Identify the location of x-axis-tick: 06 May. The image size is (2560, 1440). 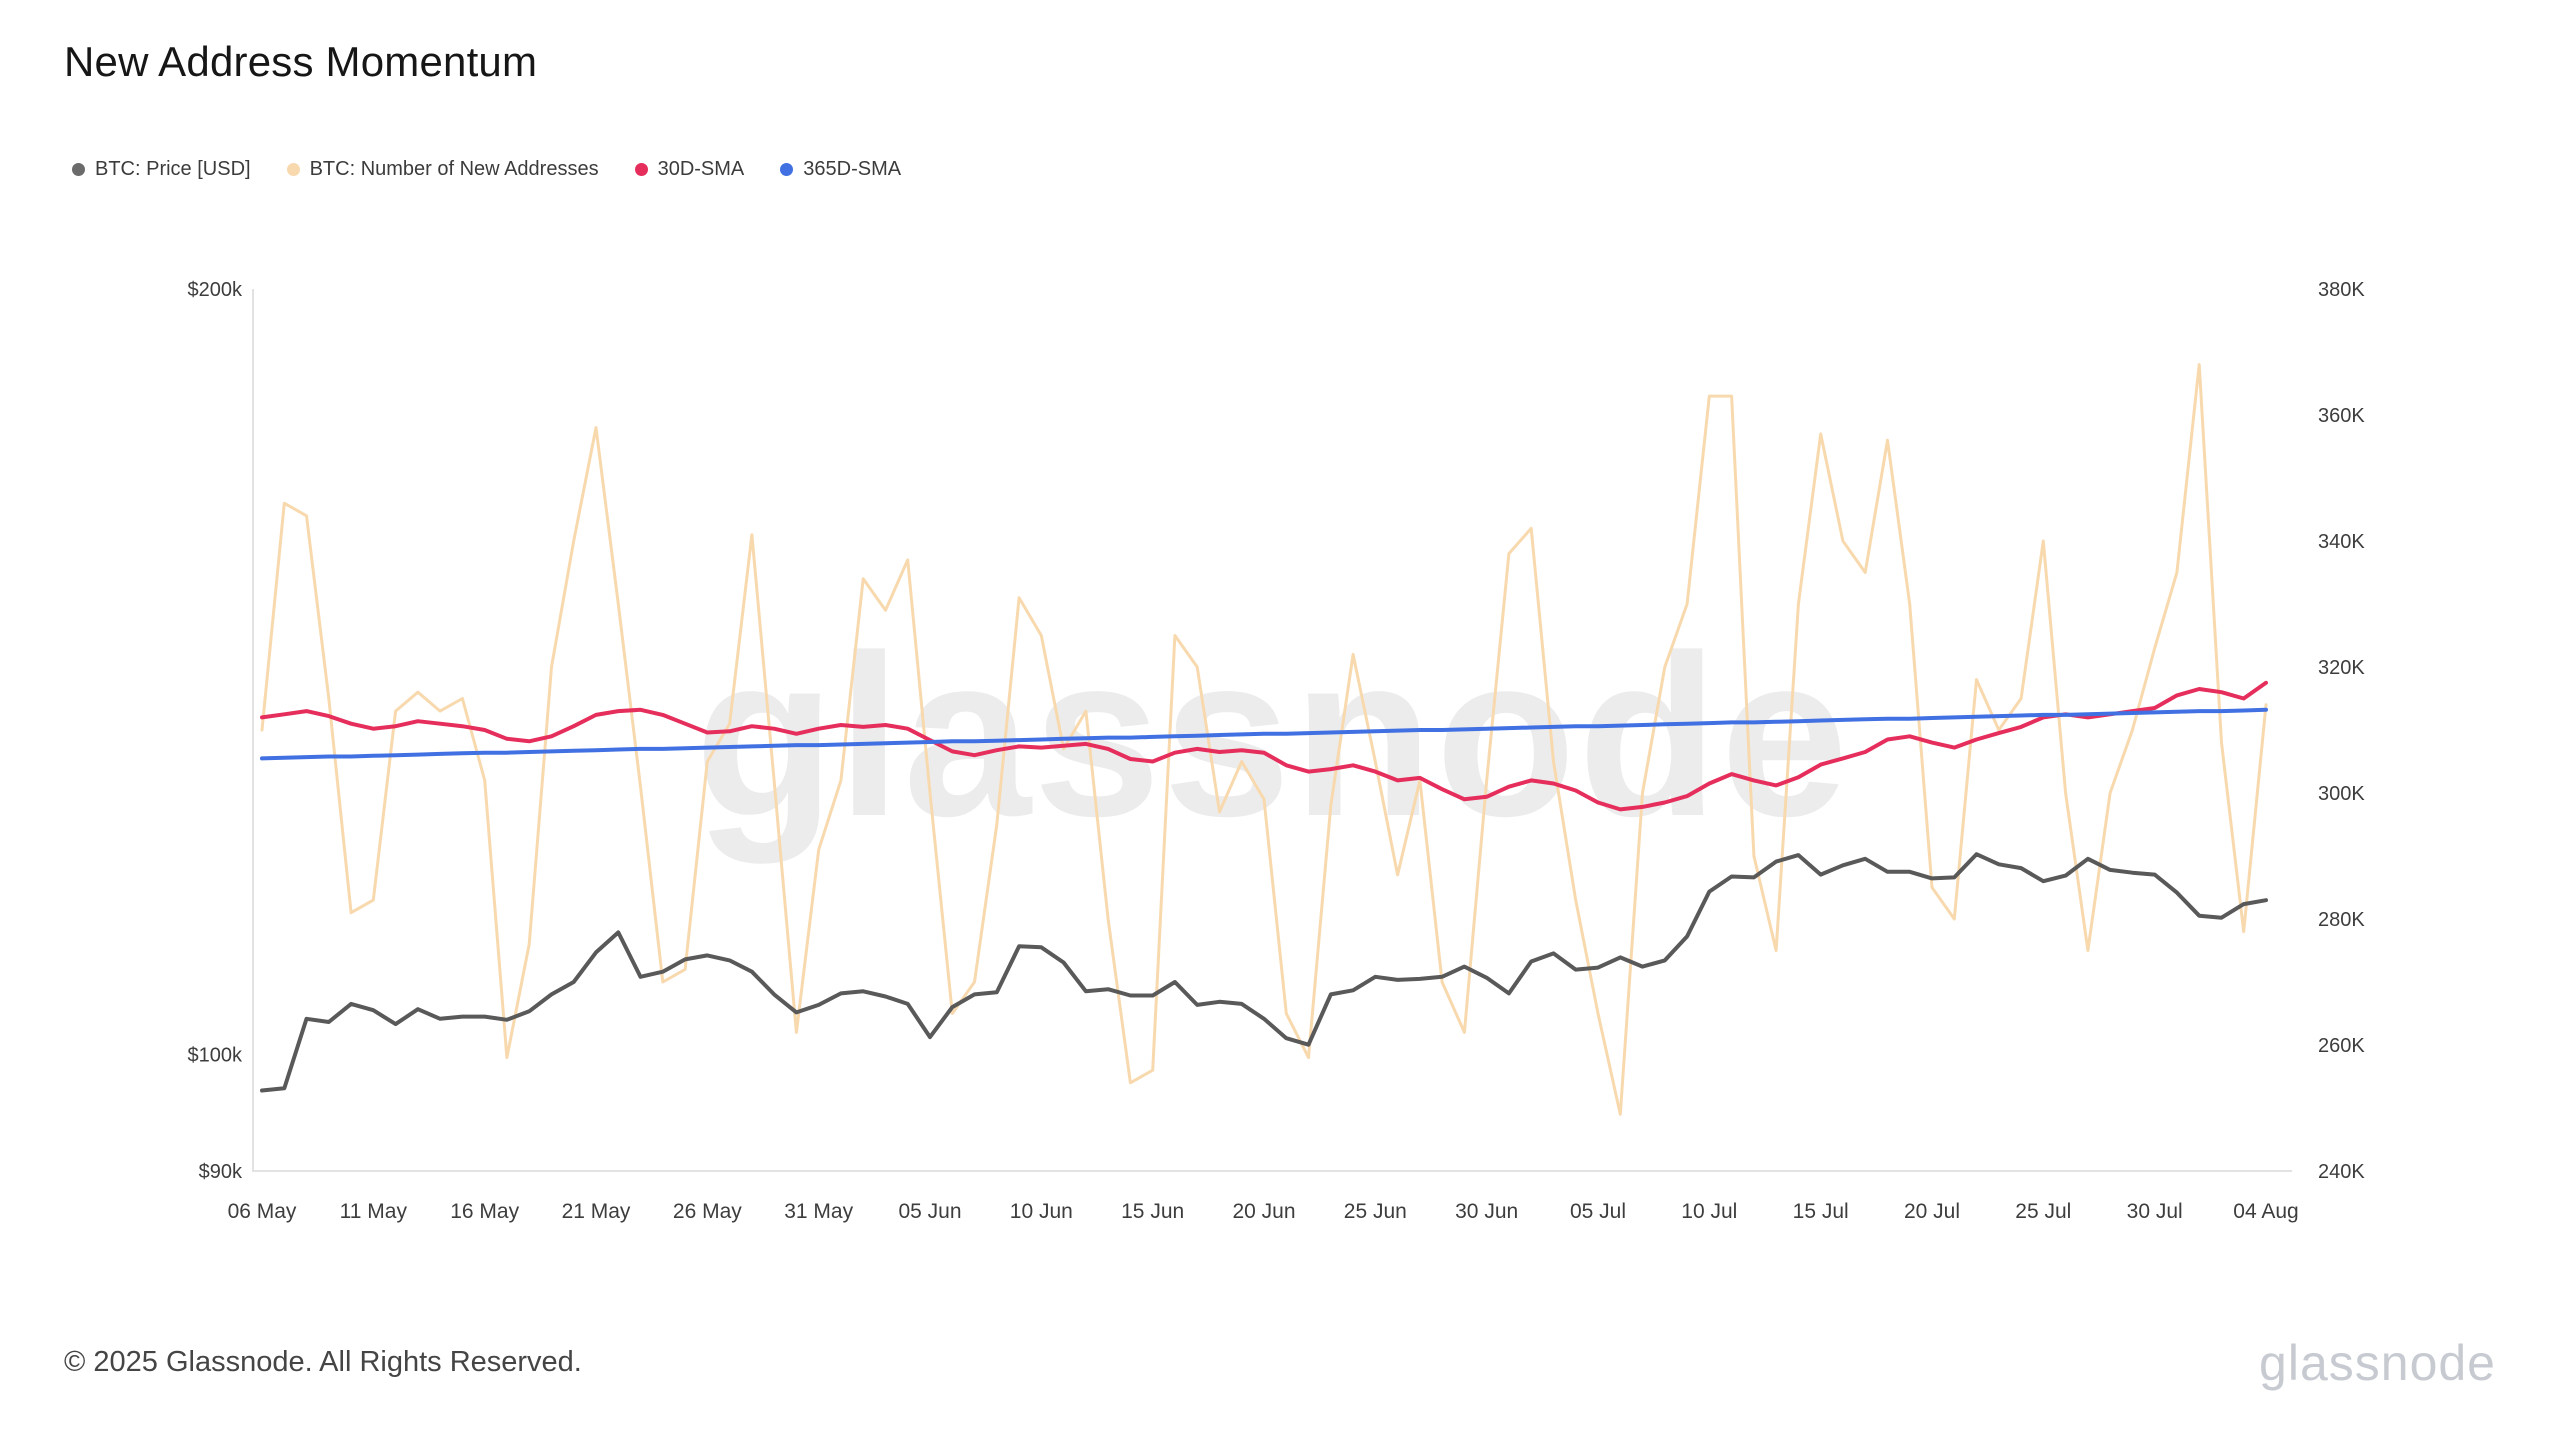
(262, 1211).